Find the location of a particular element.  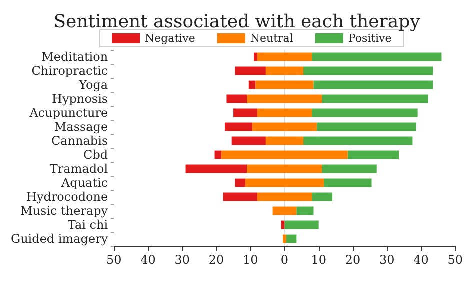

y-tick-label: Tai chi is located at coordinates (88, 225).